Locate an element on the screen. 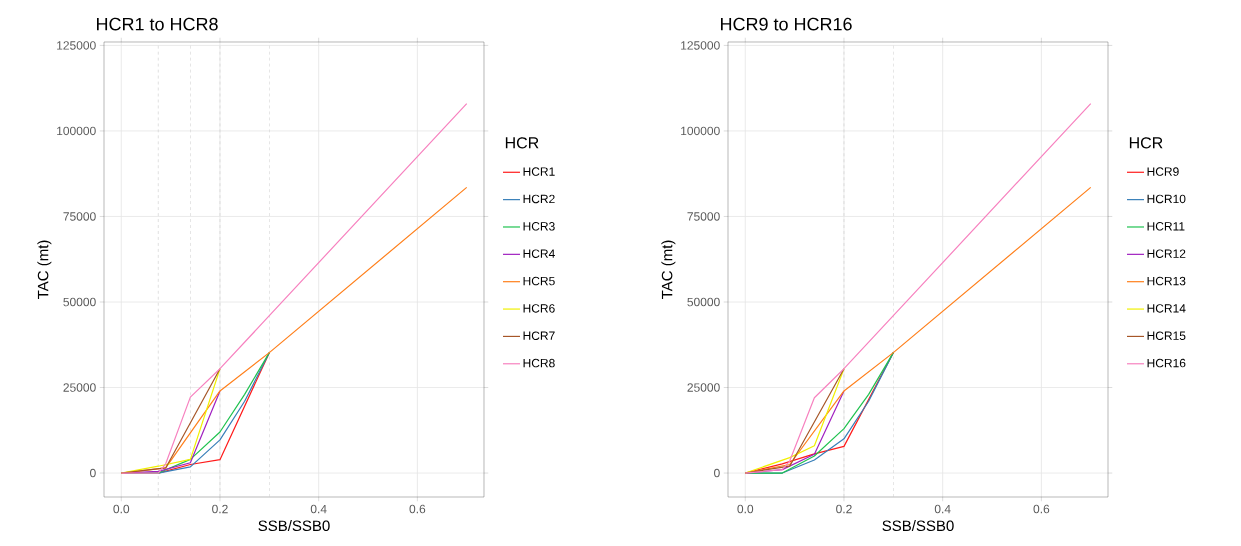 The image size is (1241, 546). chart-title: HCR9 to HCR16 is located at coordinates (786, 24).